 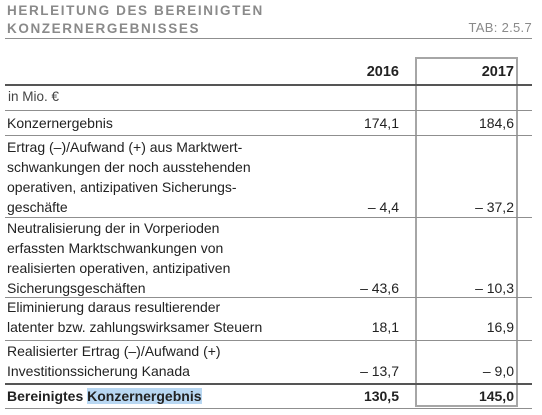 I want to click on total-label: Bereinigtes Konzernergebnis, so click(x=142, y=396).